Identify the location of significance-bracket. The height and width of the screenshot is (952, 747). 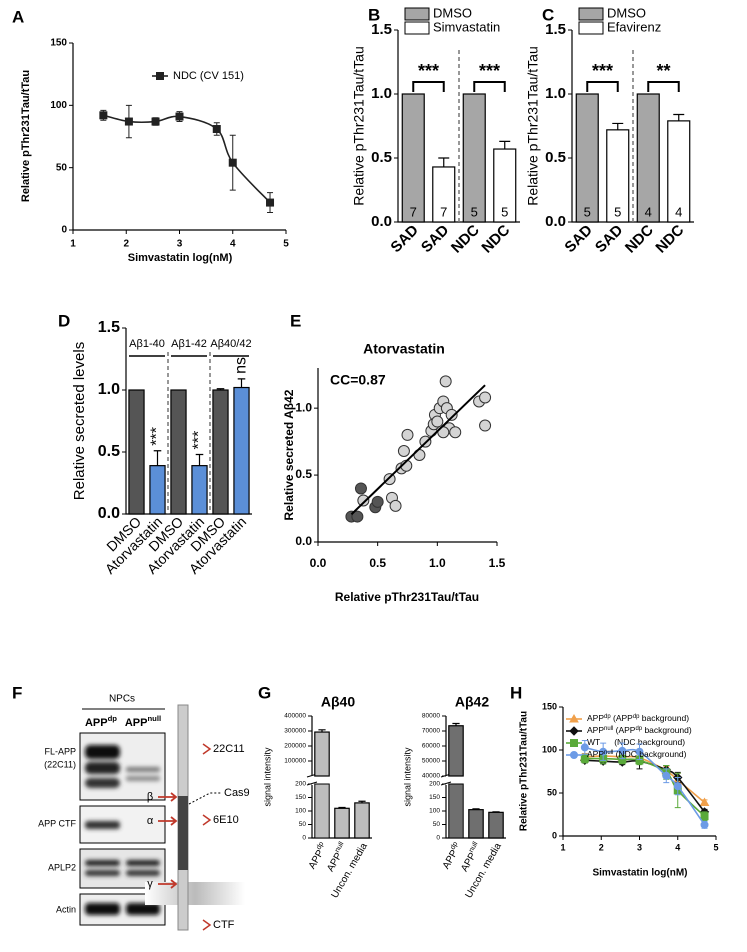
(489, 86).